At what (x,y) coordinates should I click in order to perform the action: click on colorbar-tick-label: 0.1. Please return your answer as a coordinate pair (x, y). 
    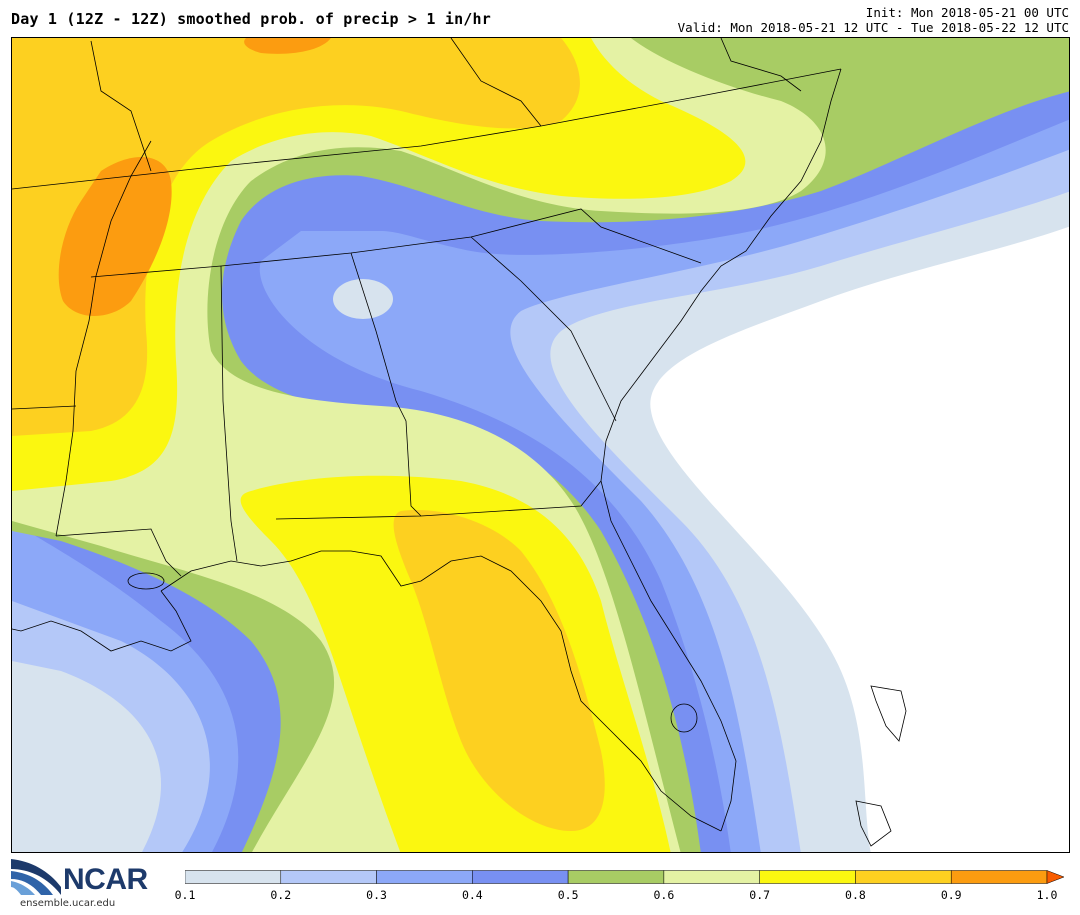
    Looking at the image, I should click on (185, 895).